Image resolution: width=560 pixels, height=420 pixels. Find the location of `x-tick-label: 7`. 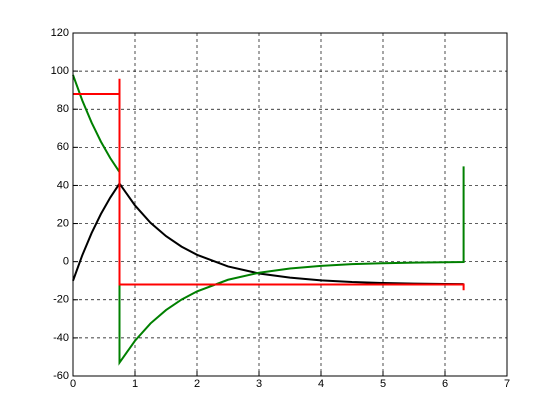

x-tick-label: 7 is located at coordinates (507, 384).